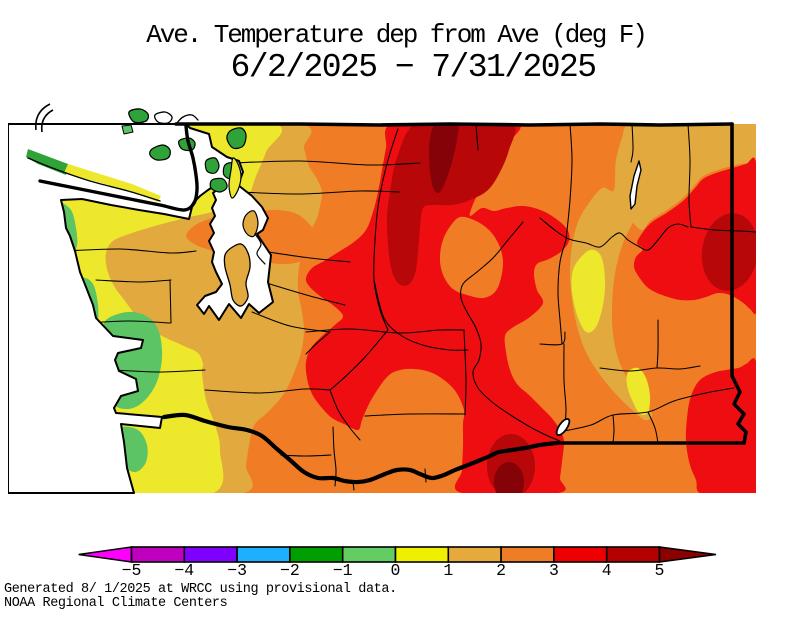 Image resolution: width=792 pixels, height=617 pixels. What do you see at coordinates (554, 570) in the screenshot?
I see `svg-text: 3` at bounding box center [554, 570].